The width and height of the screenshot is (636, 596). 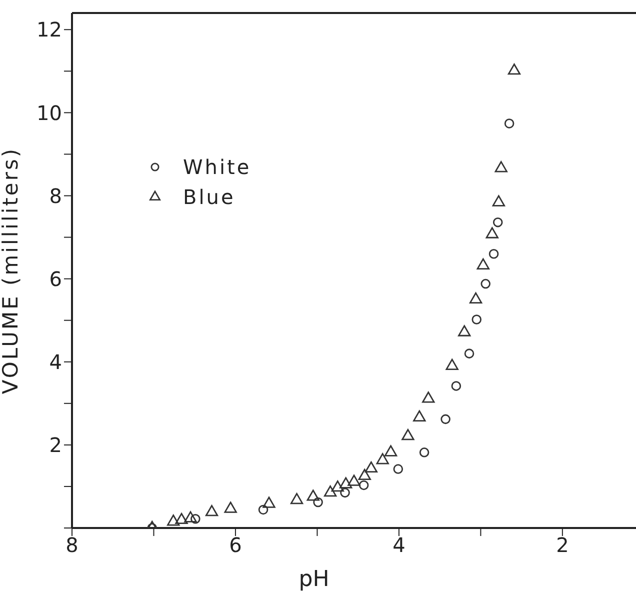 What do you see at coordinates (49, 112) in the screenshot?
I see `y-tick-label: 10` at bounding box center [49, 112].